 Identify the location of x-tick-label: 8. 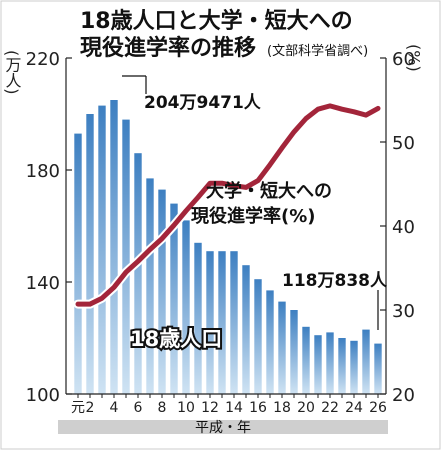
(162, 408).